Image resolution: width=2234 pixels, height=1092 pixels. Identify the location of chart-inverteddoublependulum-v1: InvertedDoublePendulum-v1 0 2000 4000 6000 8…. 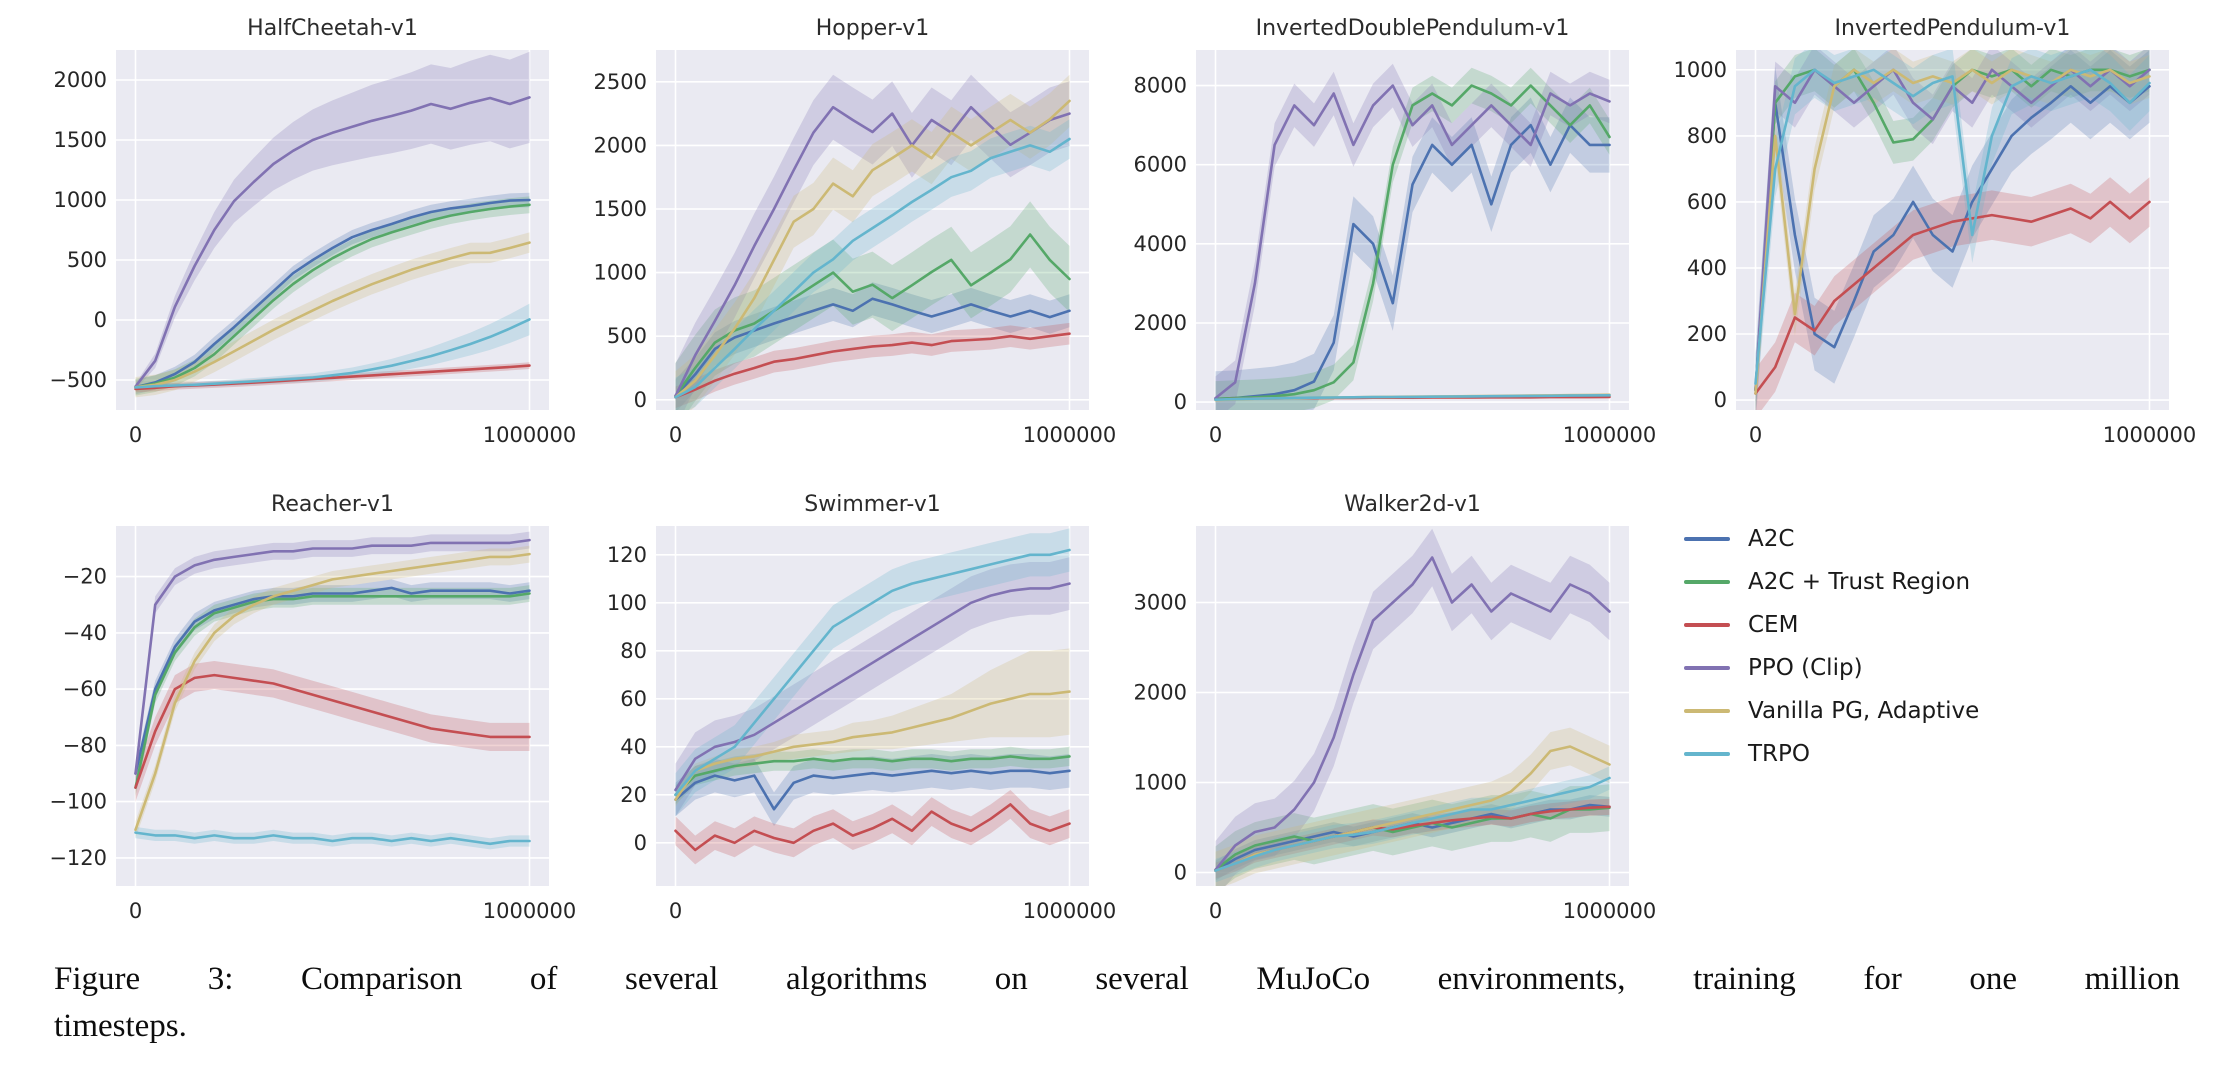
(1395, 234).